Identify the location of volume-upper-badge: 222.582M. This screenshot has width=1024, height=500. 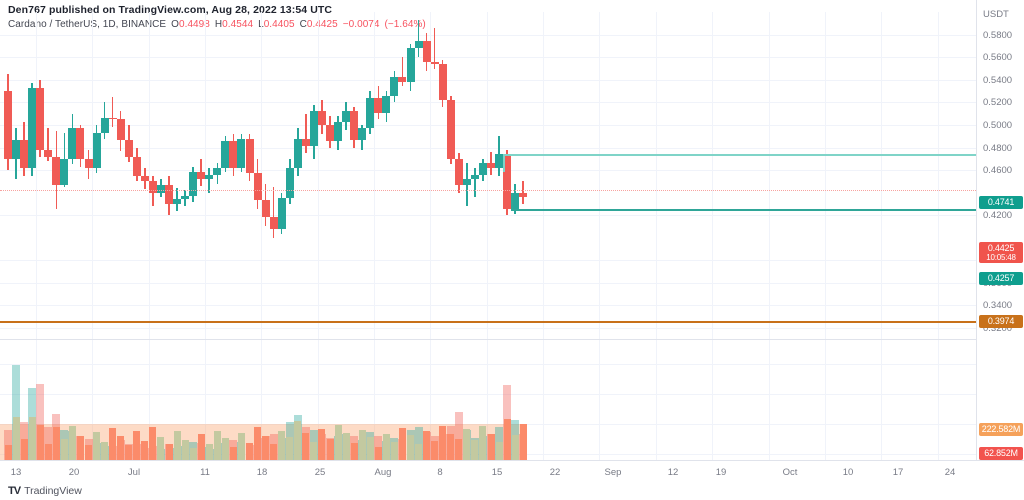
(1001, 429).